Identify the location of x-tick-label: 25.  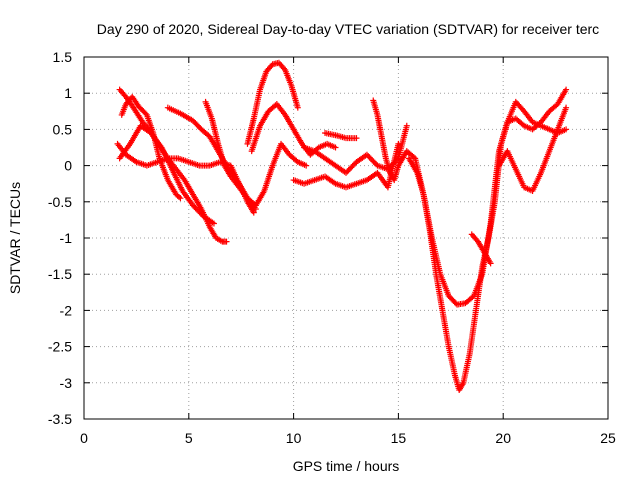
(608, 438).